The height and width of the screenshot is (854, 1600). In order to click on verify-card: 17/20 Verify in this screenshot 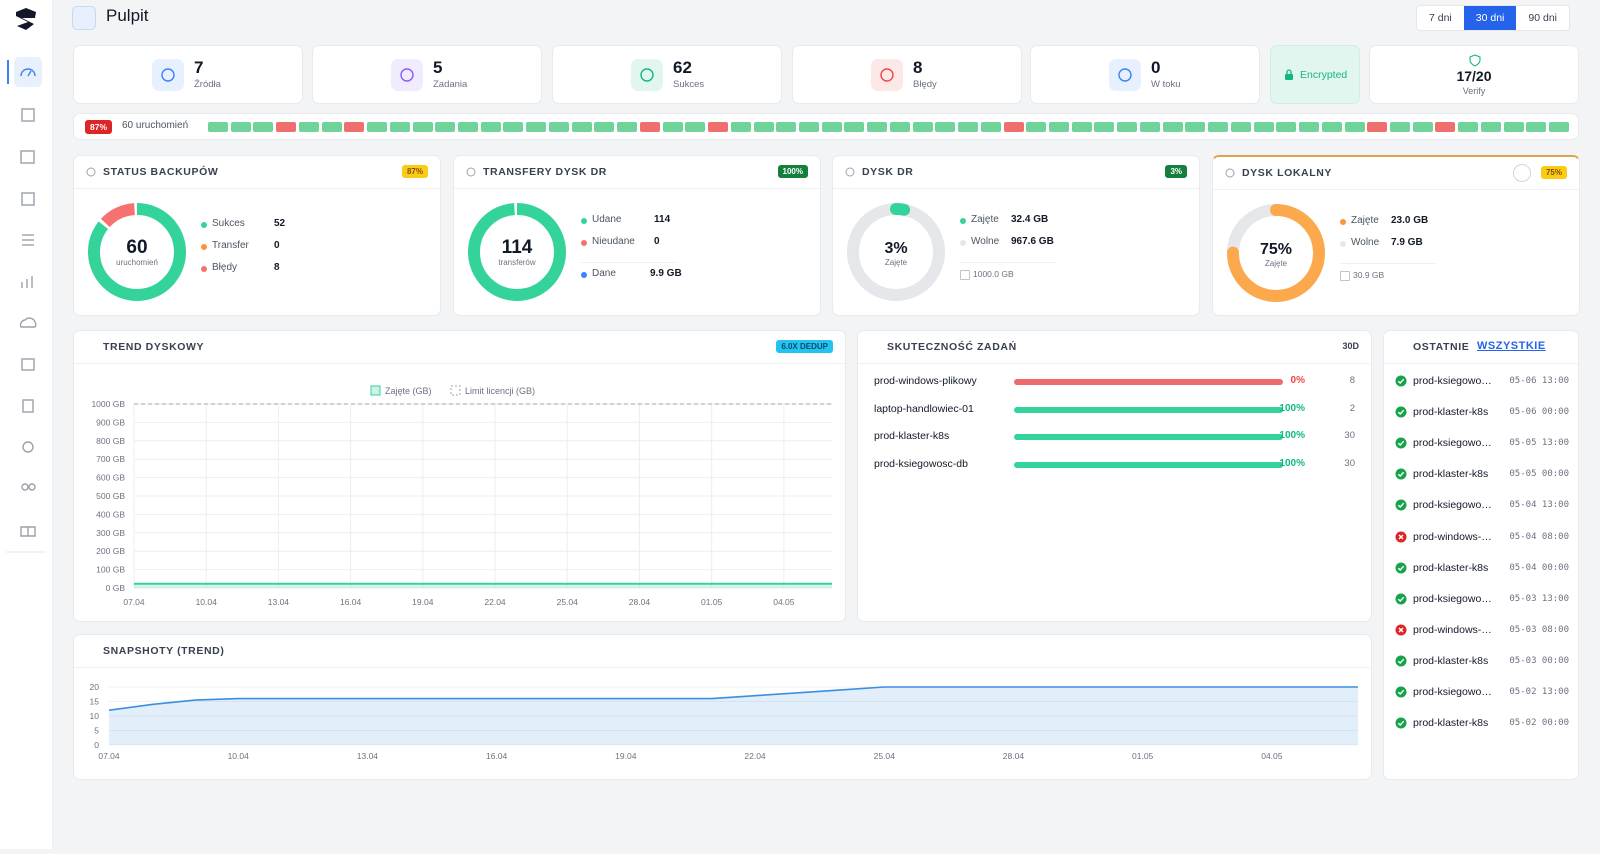, I will do `click(1474, 74)`.